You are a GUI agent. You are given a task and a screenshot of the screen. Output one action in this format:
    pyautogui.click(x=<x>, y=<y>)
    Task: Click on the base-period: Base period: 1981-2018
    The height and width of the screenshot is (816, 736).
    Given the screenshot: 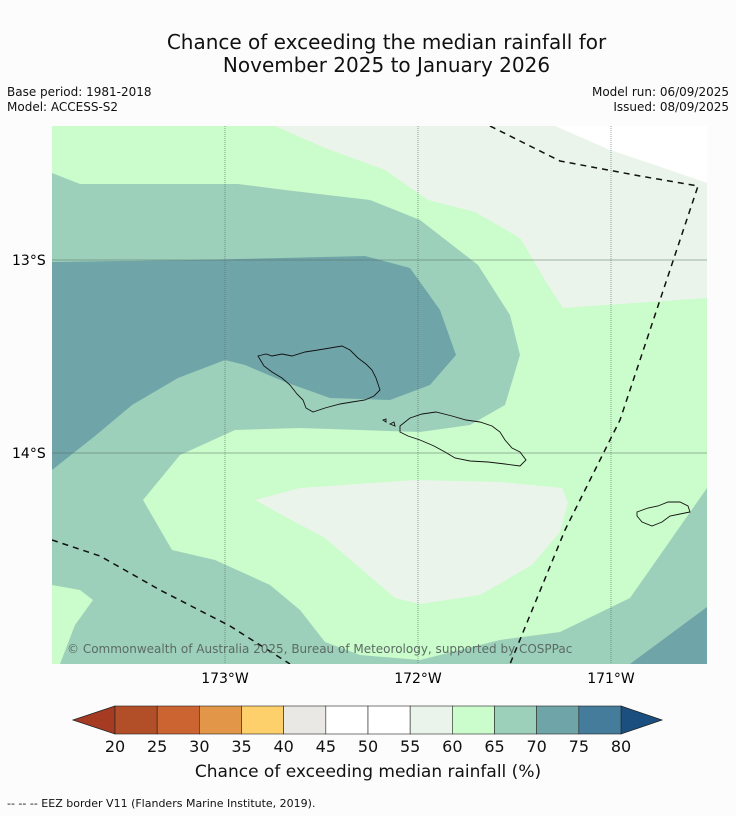 What is the action you would take?
    pyautogui.click(x=79, y=92)
    